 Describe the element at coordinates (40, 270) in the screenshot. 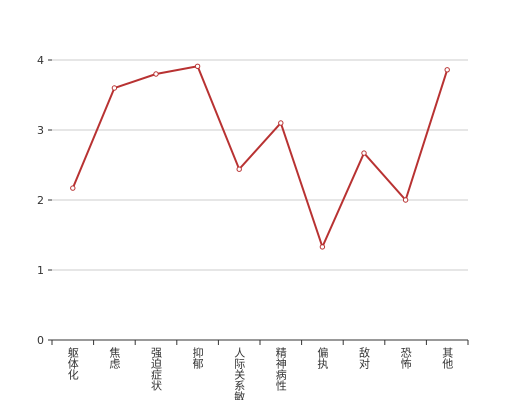

I see `y-tick-label: 1` at that location.